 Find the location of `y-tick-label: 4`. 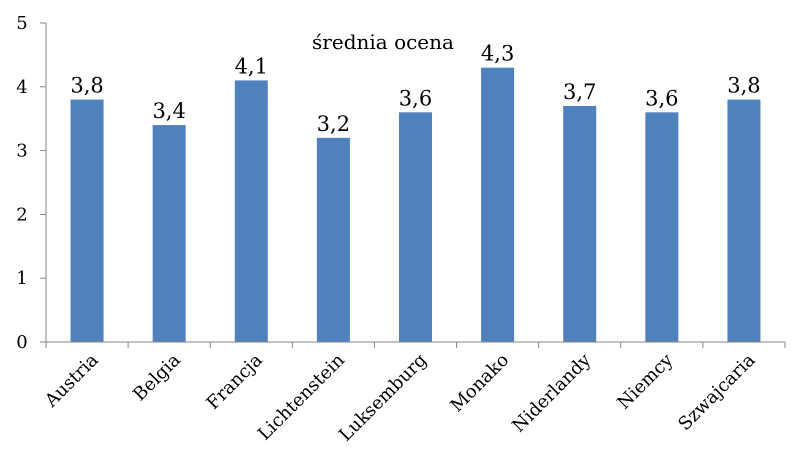

y-tick-label: 4 is located at coordinates (21, 87).